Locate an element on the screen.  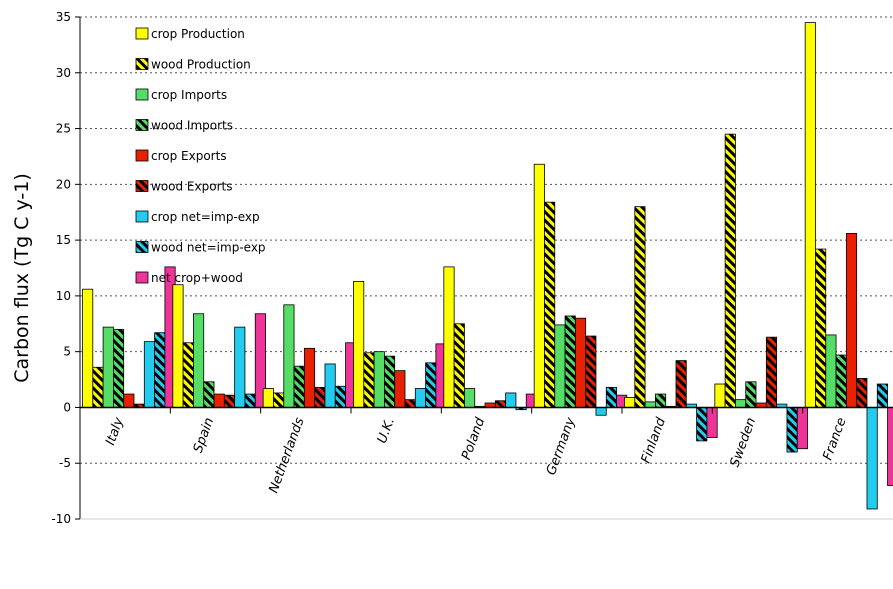
x-category-label: France is located at coordinates (834, 439).